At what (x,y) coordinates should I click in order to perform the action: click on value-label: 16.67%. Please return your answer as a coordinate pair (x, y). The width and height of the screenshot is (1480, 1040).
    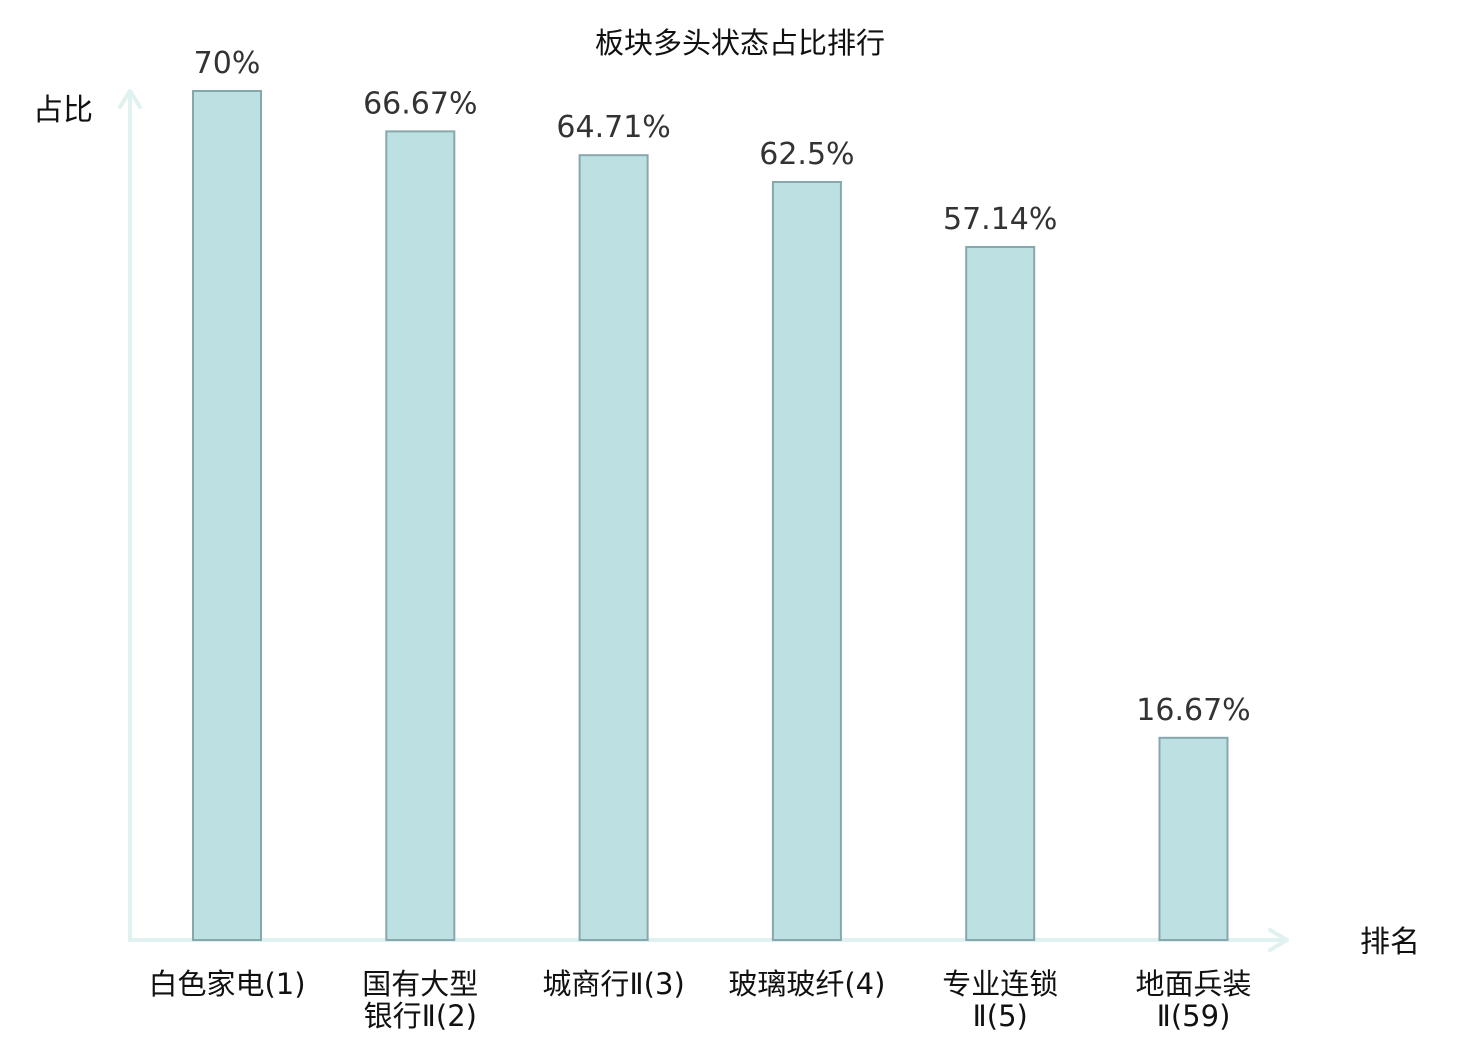
    Looking at the image, I should click on (1193, 710).